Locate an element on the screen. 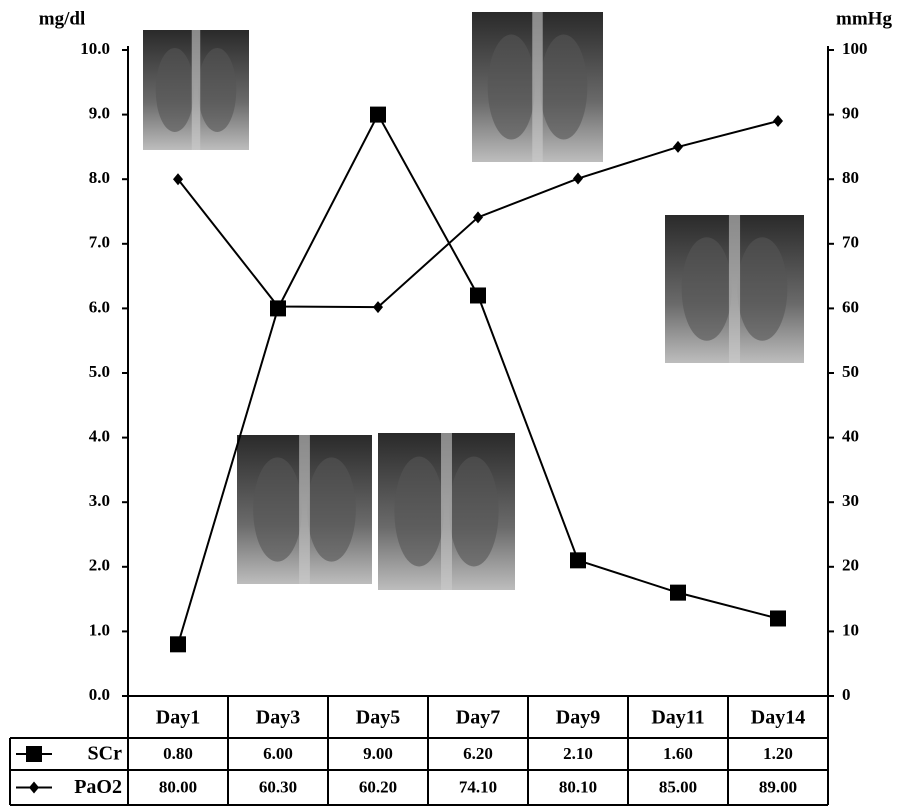  y-tick-label: 2.0 is located at coordinates (99, 565).